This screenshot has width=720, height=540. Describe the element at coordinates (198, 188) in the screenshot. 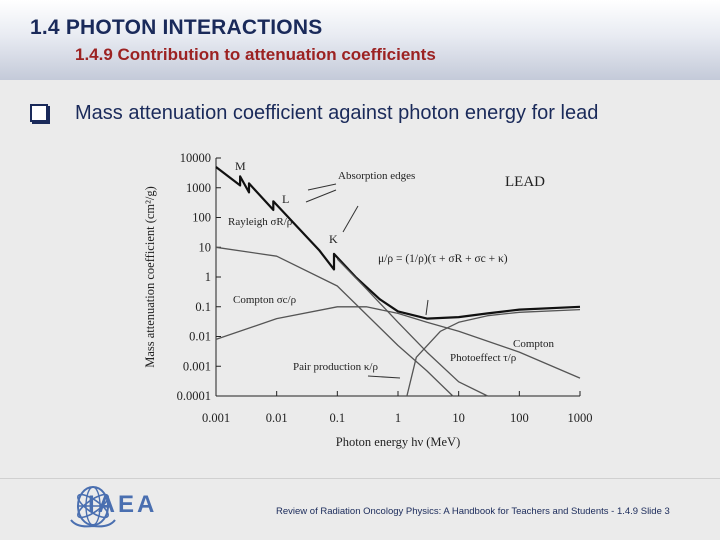

I see `y-tick-label: 1000` at that location.